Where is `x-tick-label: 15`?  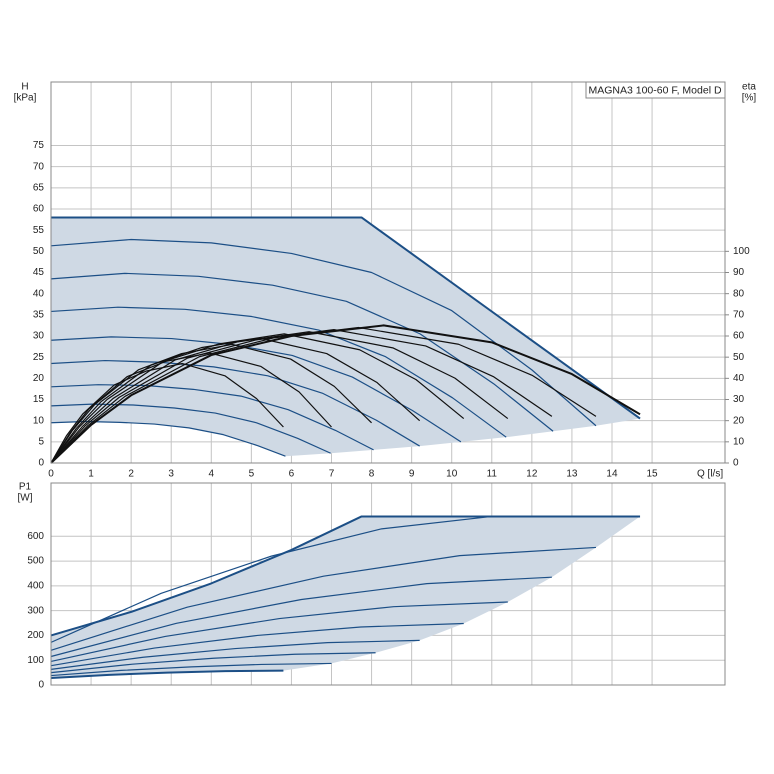 x-tick-label: 15 is located at coordinates (653, 474).